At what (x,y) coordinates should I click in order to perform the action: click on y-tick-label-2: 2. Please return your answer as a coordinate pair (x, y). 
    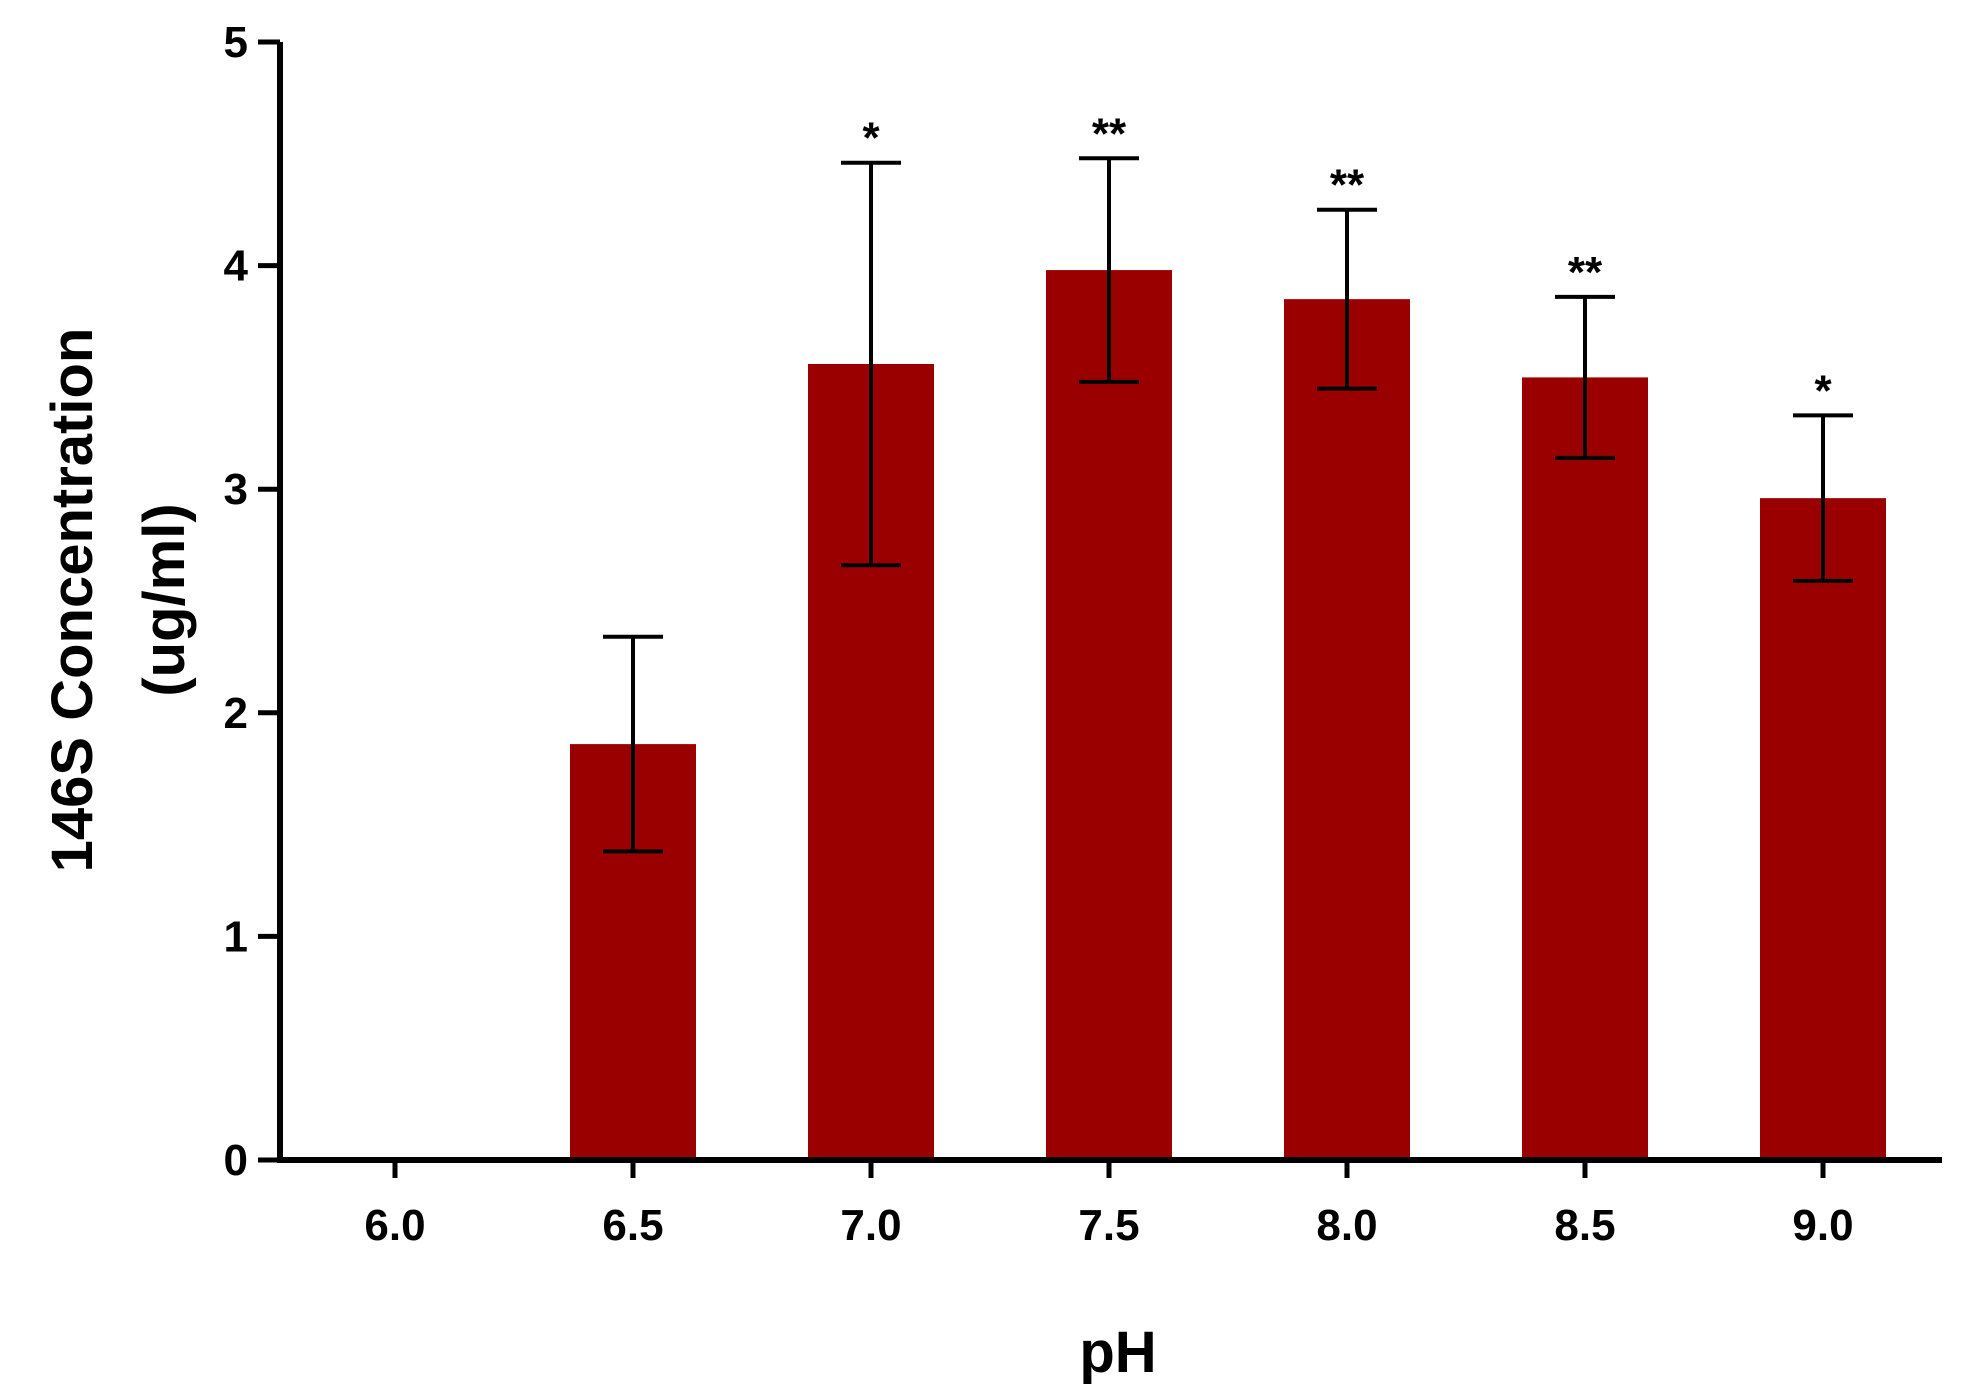
    Looking at the image, I should click on (236, 713).